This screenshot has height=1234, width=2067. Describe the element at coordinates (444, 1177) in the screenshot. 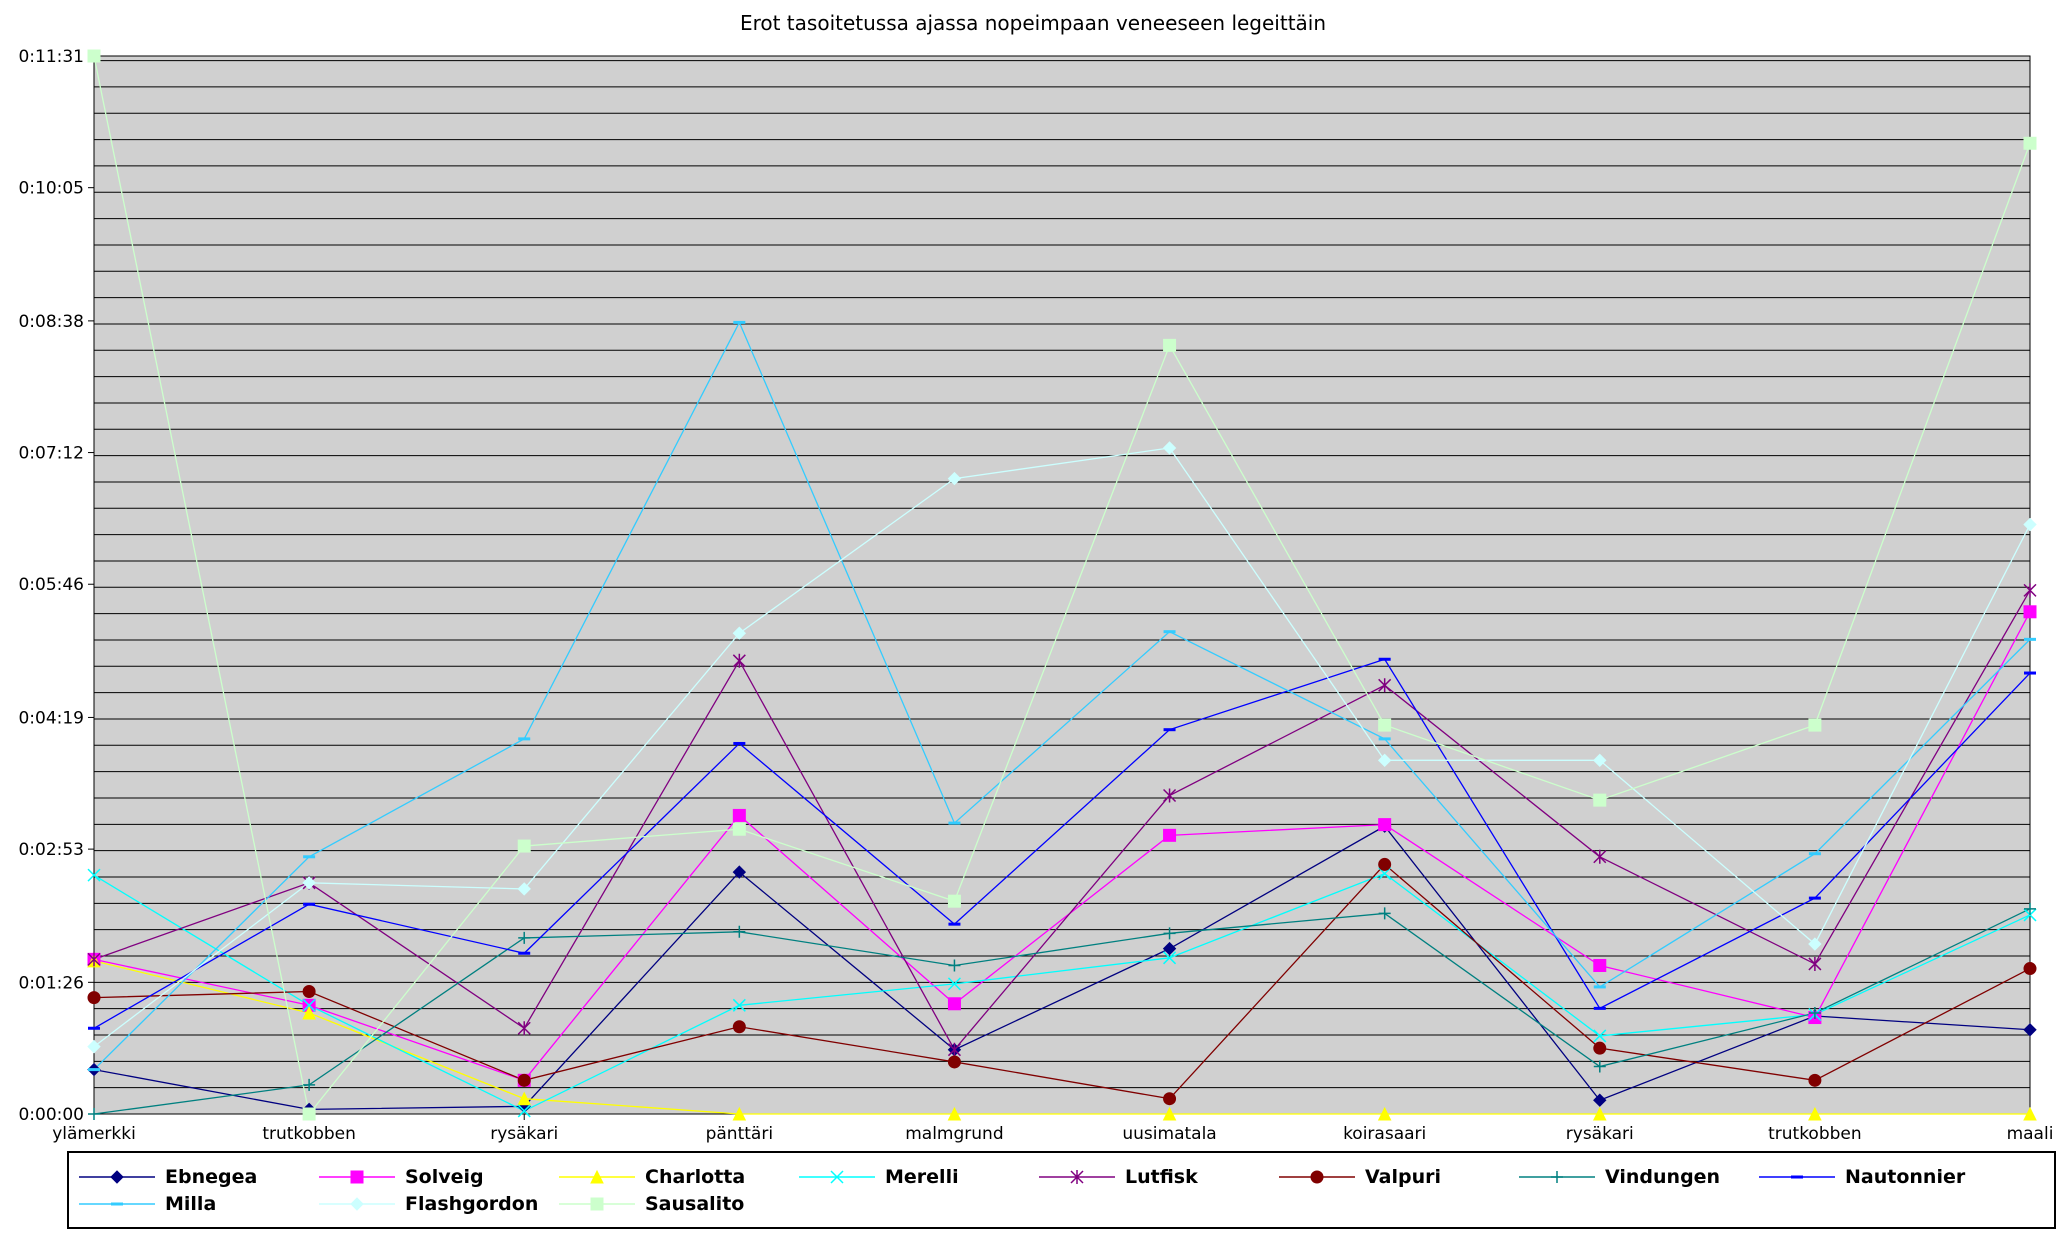

I see `legend-label: Solveig` at that location.